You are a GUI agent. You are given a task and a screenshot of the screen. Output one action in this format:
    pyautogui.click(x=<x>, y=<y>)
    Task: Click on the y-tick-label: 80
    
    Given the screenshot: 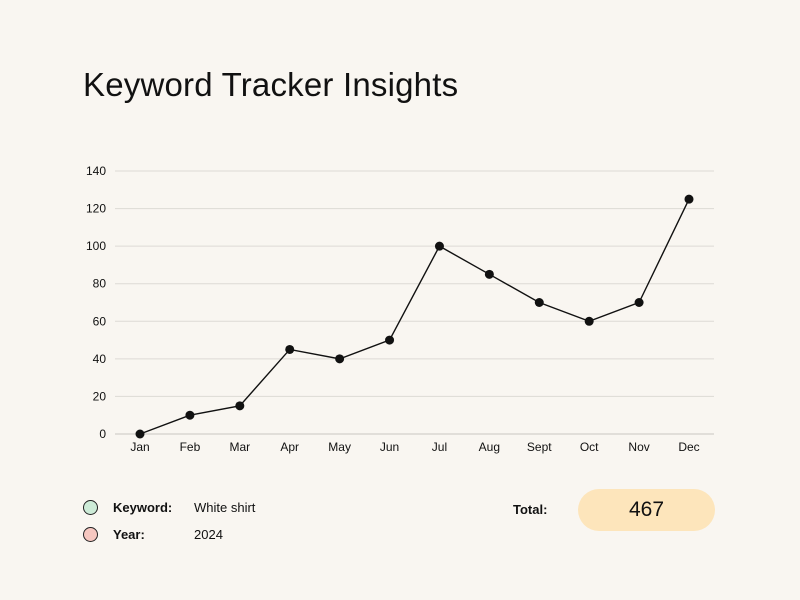 What is the action you would take?
    pyautogui.click(x=100, y=284)
    